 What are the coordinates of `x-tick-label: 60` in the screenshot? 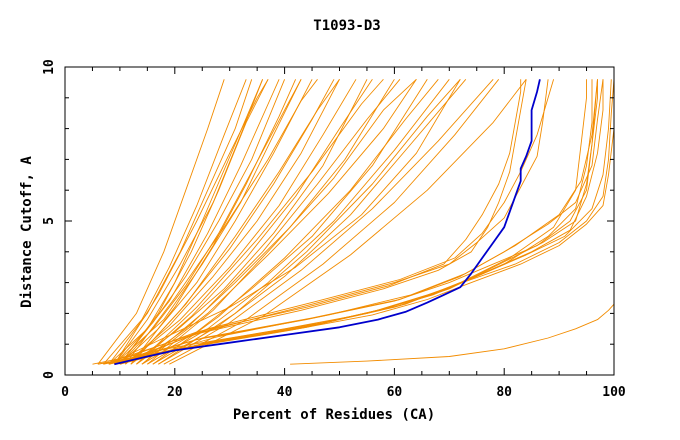 It's located at (395, 392).